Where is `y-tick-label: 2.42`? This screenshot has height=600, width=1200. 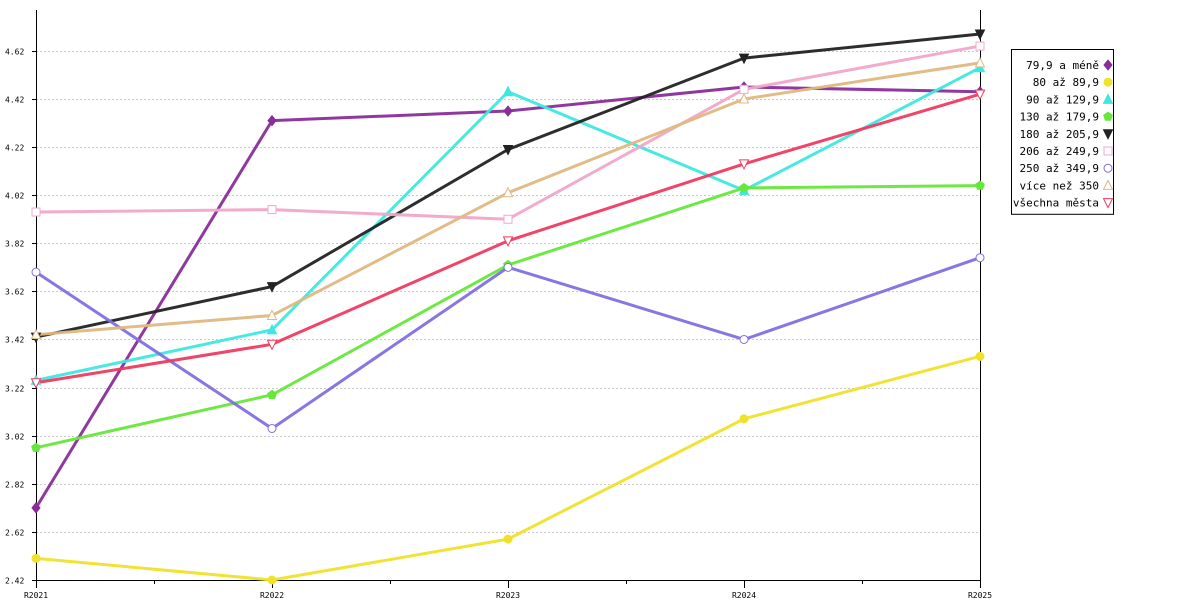 y-tick-label: 2.42 is located at coordinates (14, 581).